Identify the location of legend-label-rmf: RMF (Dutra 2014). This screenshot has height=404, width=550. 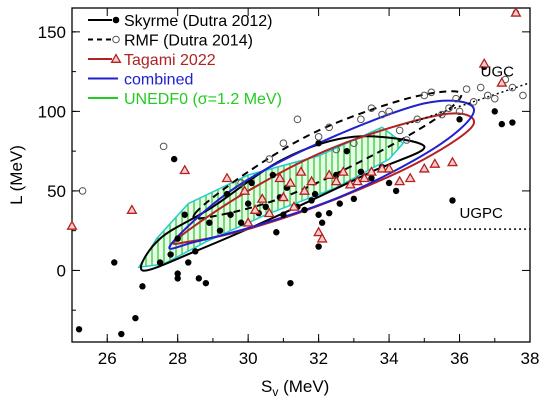
(188, 41).